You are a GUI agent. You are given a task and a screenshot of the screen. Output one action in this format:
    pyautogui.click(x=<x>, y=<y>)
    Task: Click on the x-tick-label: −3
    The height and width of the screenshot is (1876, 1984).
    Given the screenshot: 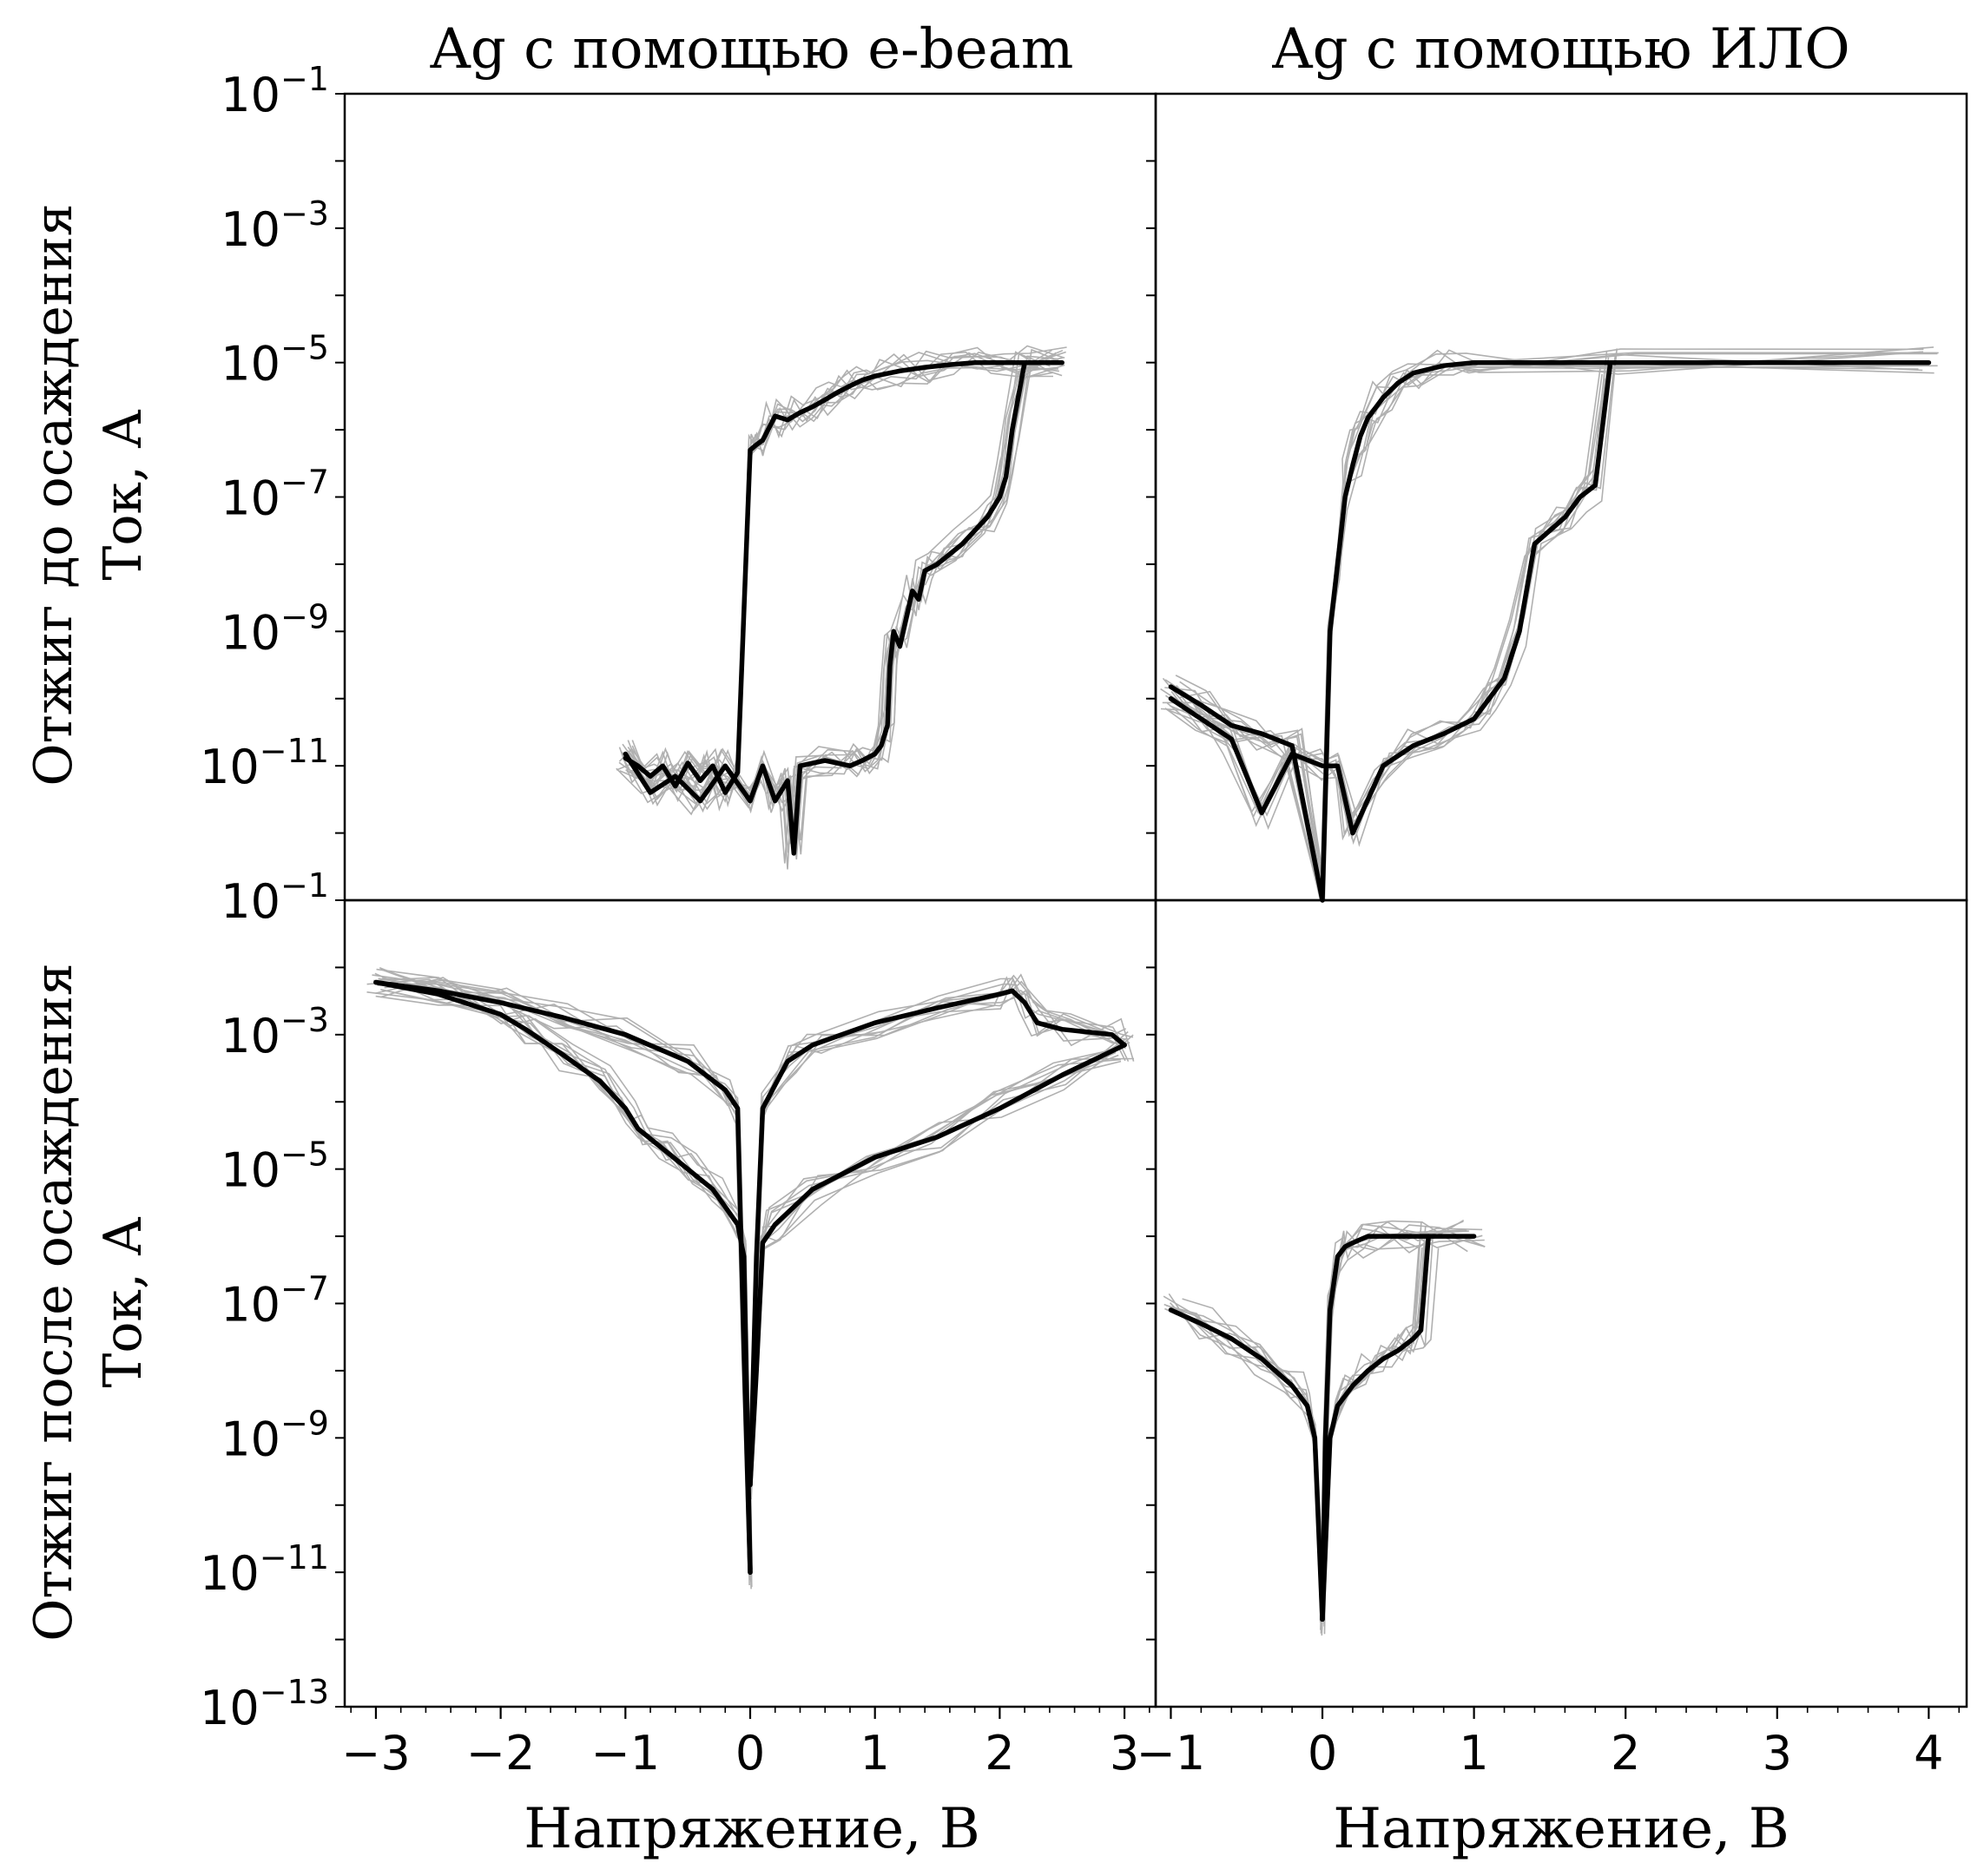 What is the action you would take?
    pyautogui.click(x=376, y=1753)
    